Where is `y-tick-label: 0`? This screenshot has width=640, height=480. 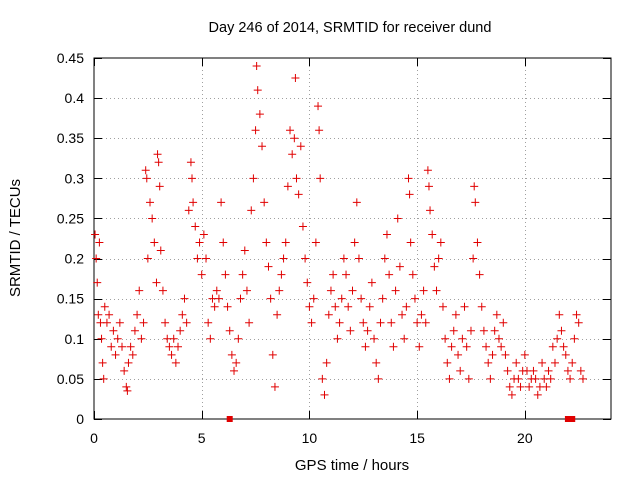 y-tick-label: 0 is located at coordinates (80, 419).